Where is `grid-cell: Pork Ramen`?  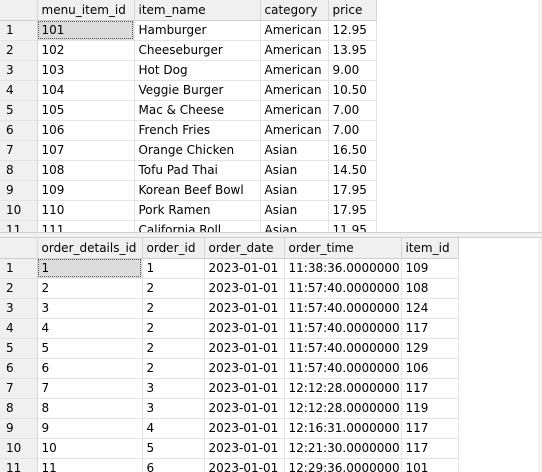
grid-cell: Pork Ramen is located at coordinates (197, 210).